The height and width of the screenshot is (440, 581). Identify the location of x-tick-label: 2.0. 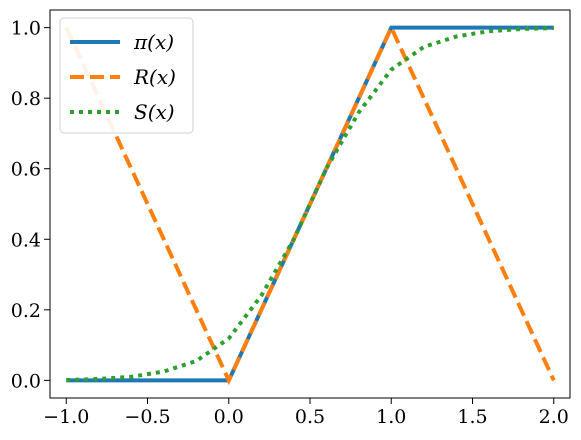
(554, 417).